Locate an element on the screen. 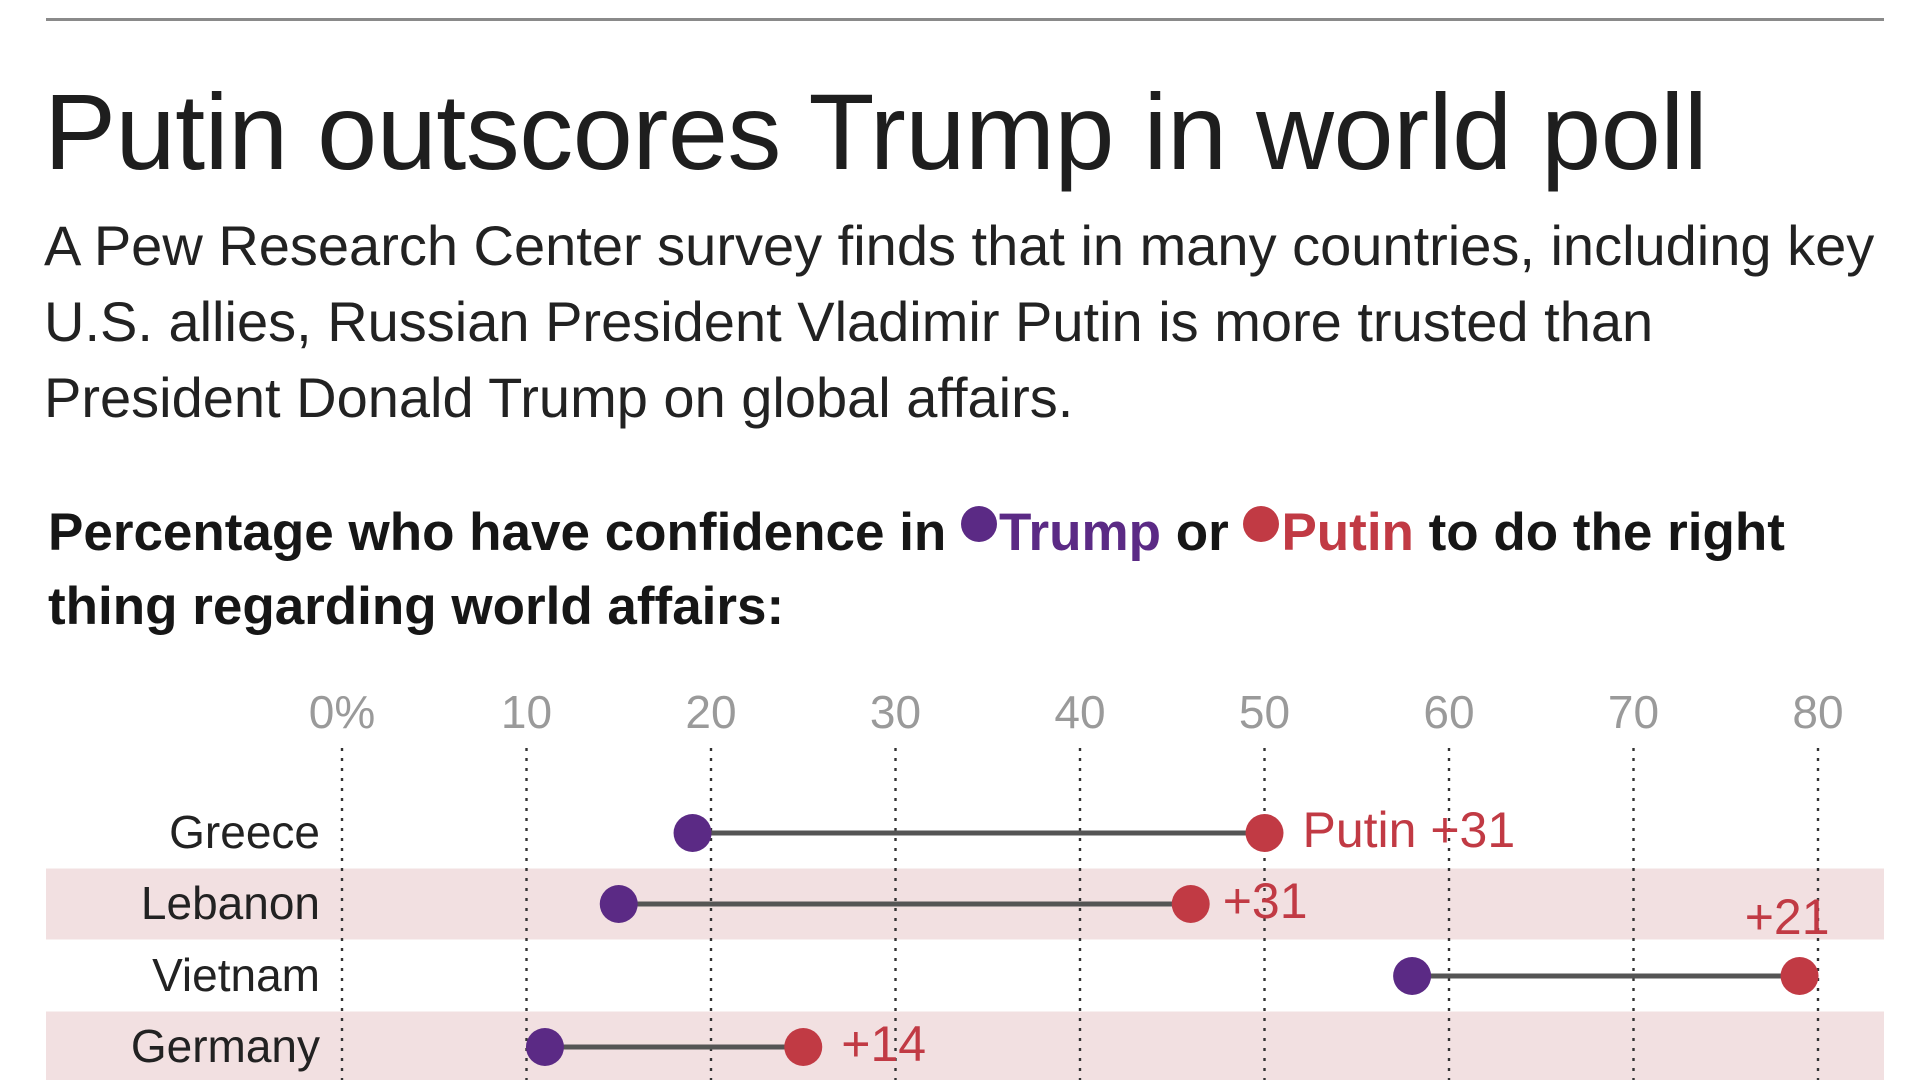 Image resolution: width=1920 pixels, height=1080 pixels. heading-prefix: Percentage who have confidence in is located at coordinates (505, 532).